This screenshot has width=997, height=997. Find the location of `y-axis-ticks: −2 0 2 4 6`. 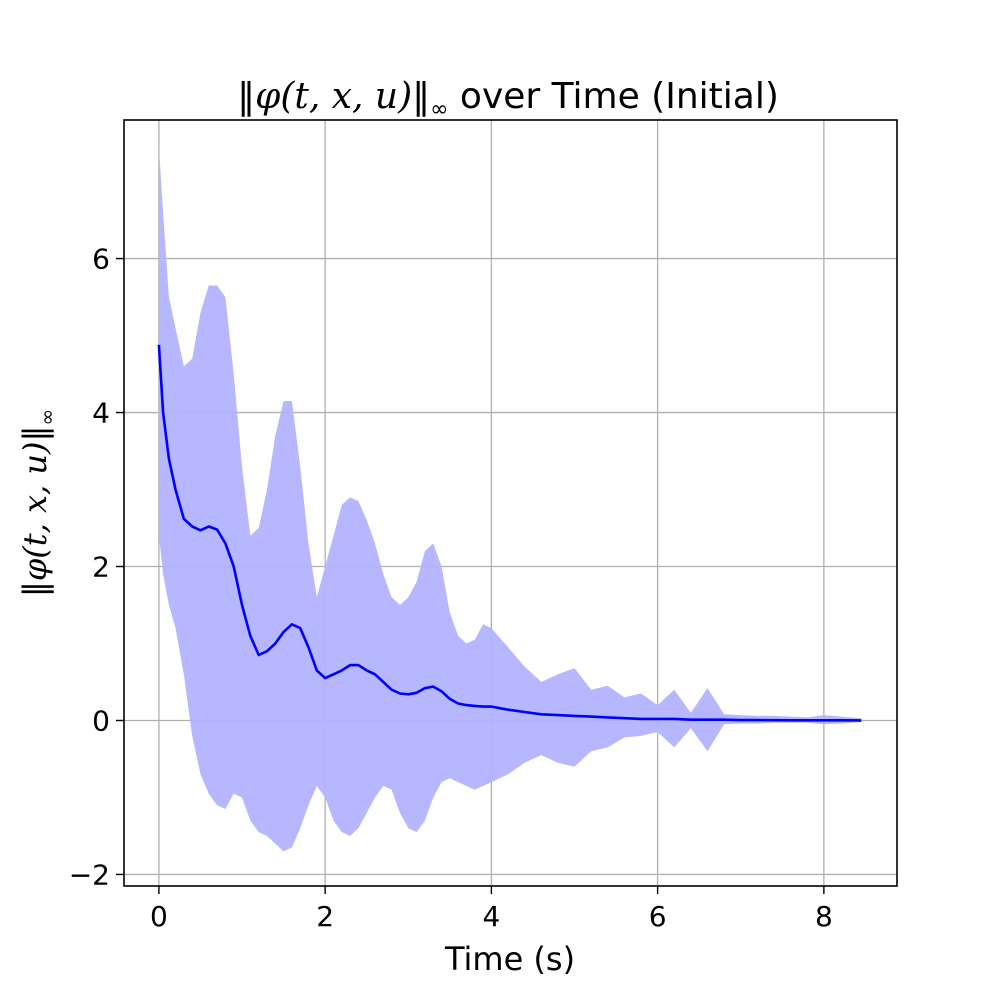

y-axis-ticks: −2 0 2 4 6 is located at coordinates (96, 567).